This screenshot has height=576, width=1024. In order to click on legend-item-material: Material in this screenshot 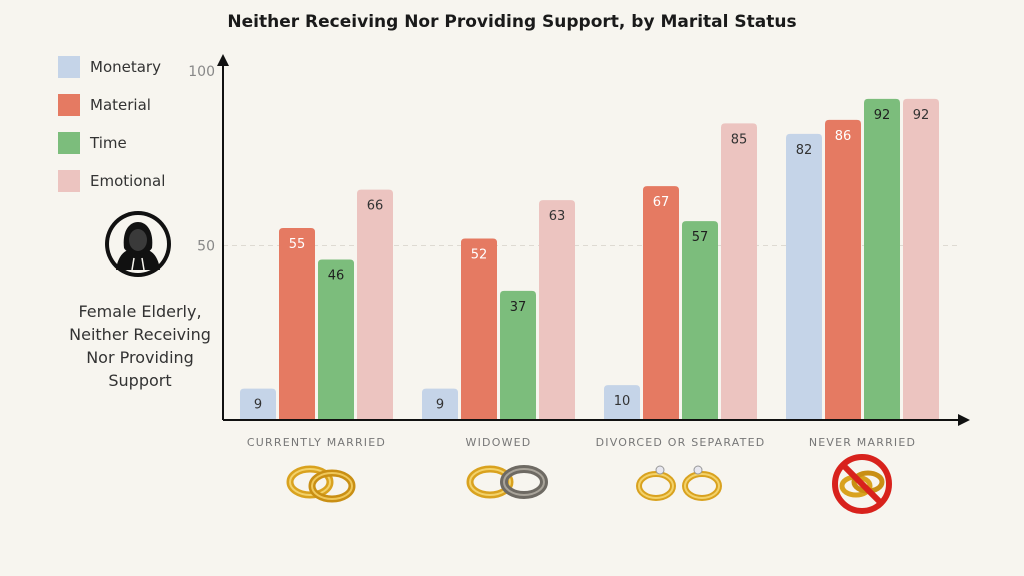, I will do `click(111, 105)`.